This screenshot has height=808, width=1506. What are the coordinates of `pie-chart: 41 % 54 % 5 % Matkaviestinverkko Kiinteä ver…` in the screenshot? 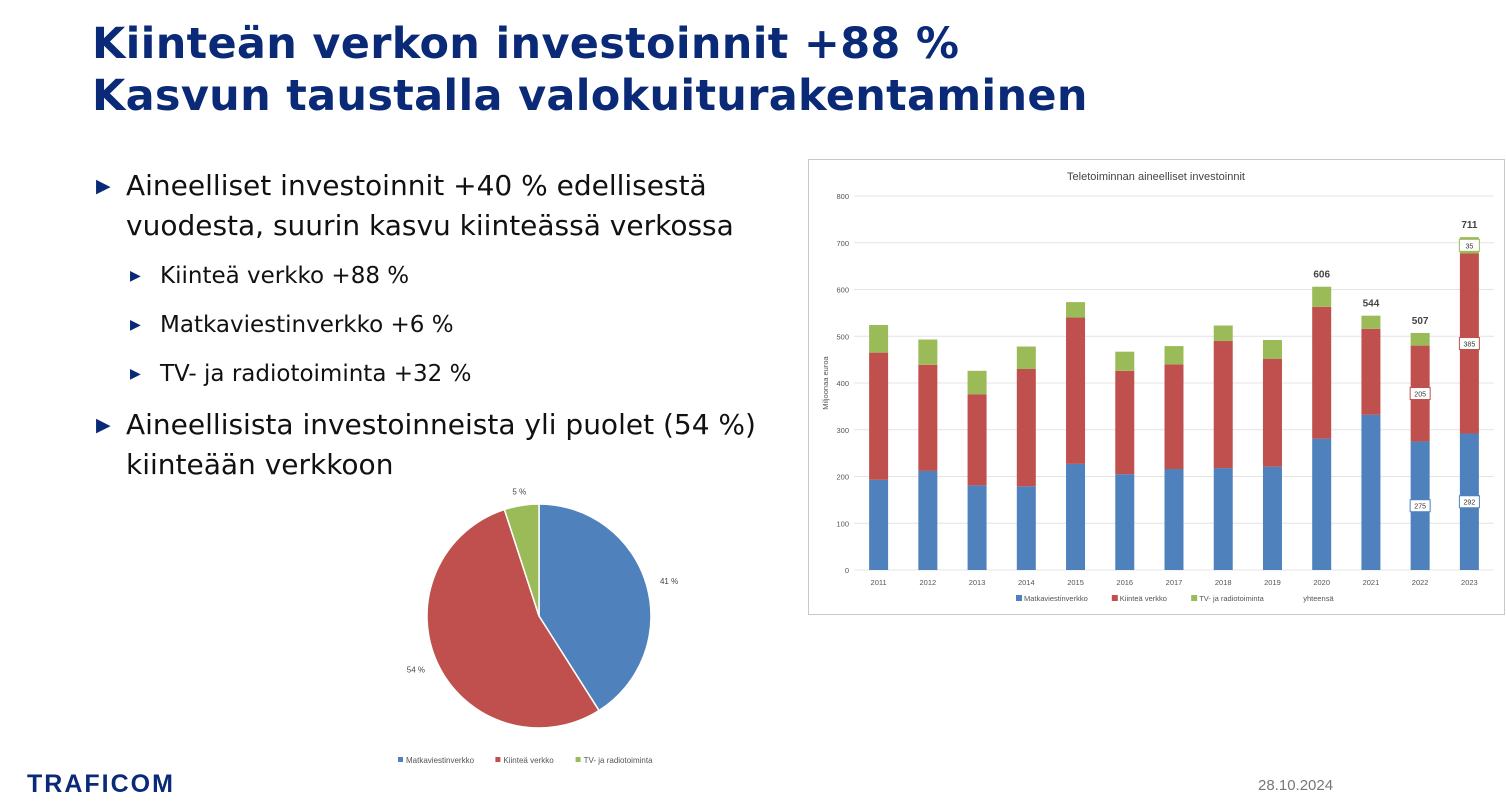 It's located at (538, 626).